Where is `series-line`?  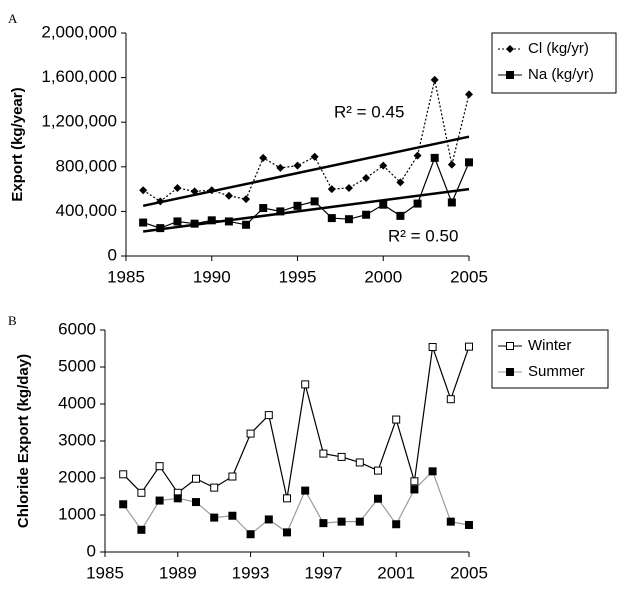 series-line is located at coordinates (296, 422).